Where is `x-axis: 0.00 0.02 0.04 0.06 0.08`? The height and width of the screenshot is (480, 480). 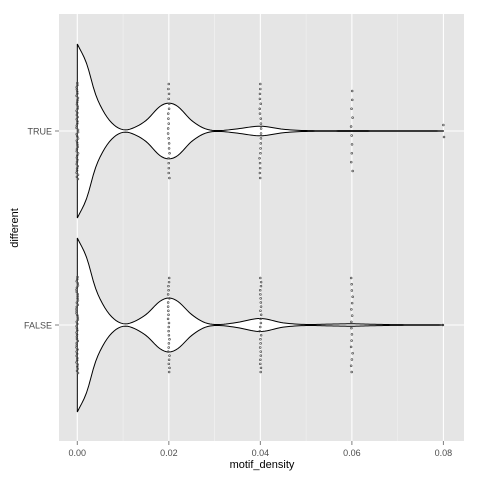
x-axis: 0.00 0.02 0.04 0.06 0.08 is located at coordinates (260, 449).